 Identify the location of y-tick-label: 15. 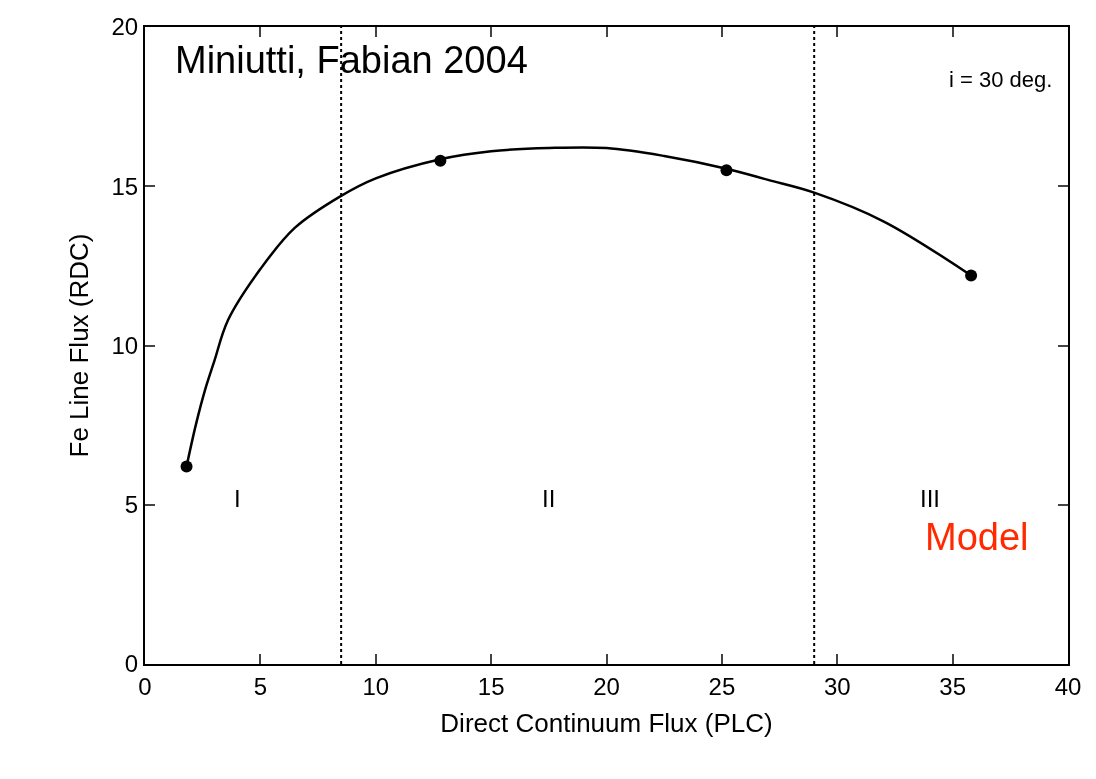
(125, 186).